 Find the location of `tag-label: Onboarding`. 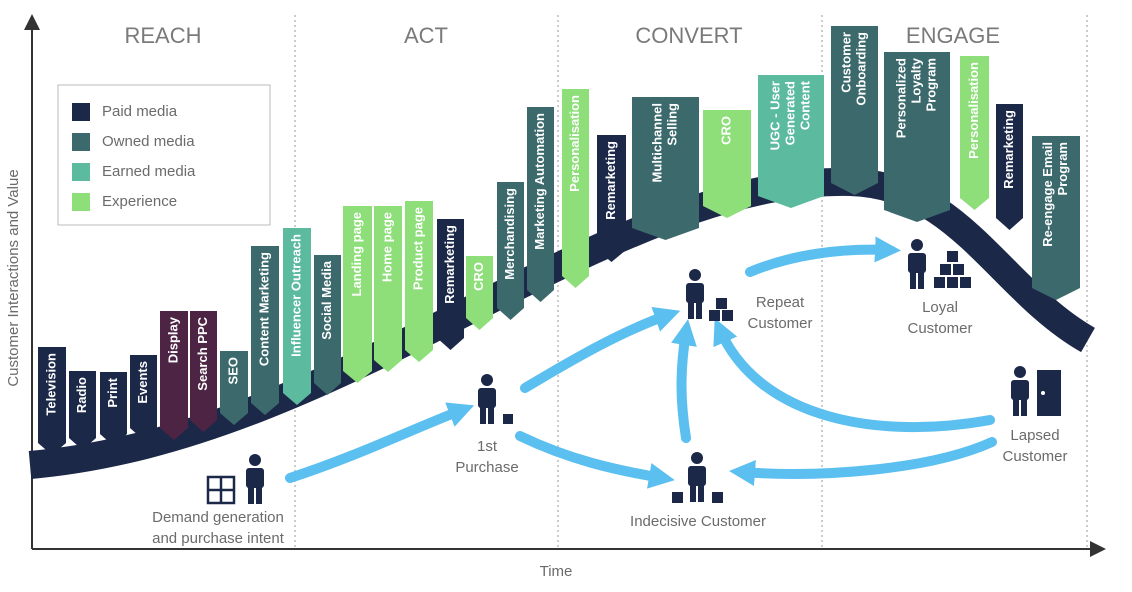

tag-label: Onboarding is located at coordinates (860, 69).